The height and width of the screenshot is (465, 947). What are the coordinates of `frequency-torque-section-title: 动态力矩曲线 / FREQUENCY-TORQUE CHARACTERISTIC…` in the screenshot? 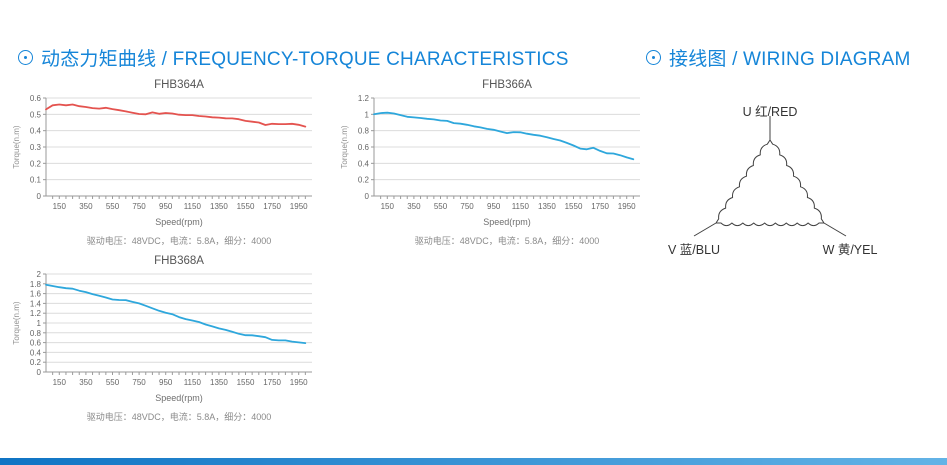 It's located at (305, 59).